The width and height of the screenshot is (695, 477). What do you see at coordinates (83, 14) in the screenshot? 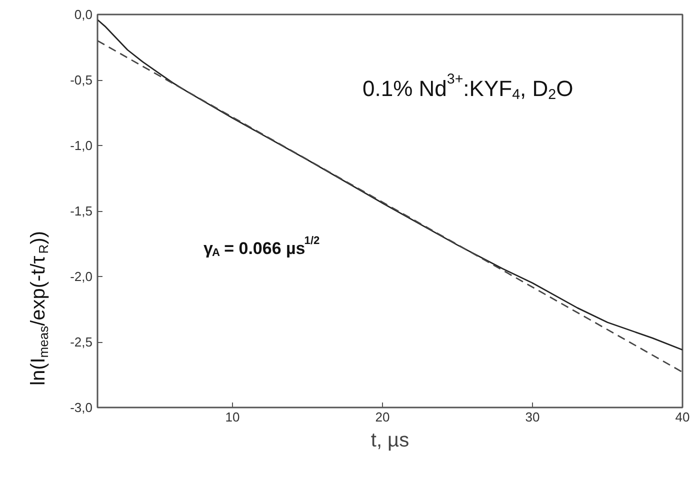
I see `y-tick-label: 0,0` at bounding box center [83, 14].